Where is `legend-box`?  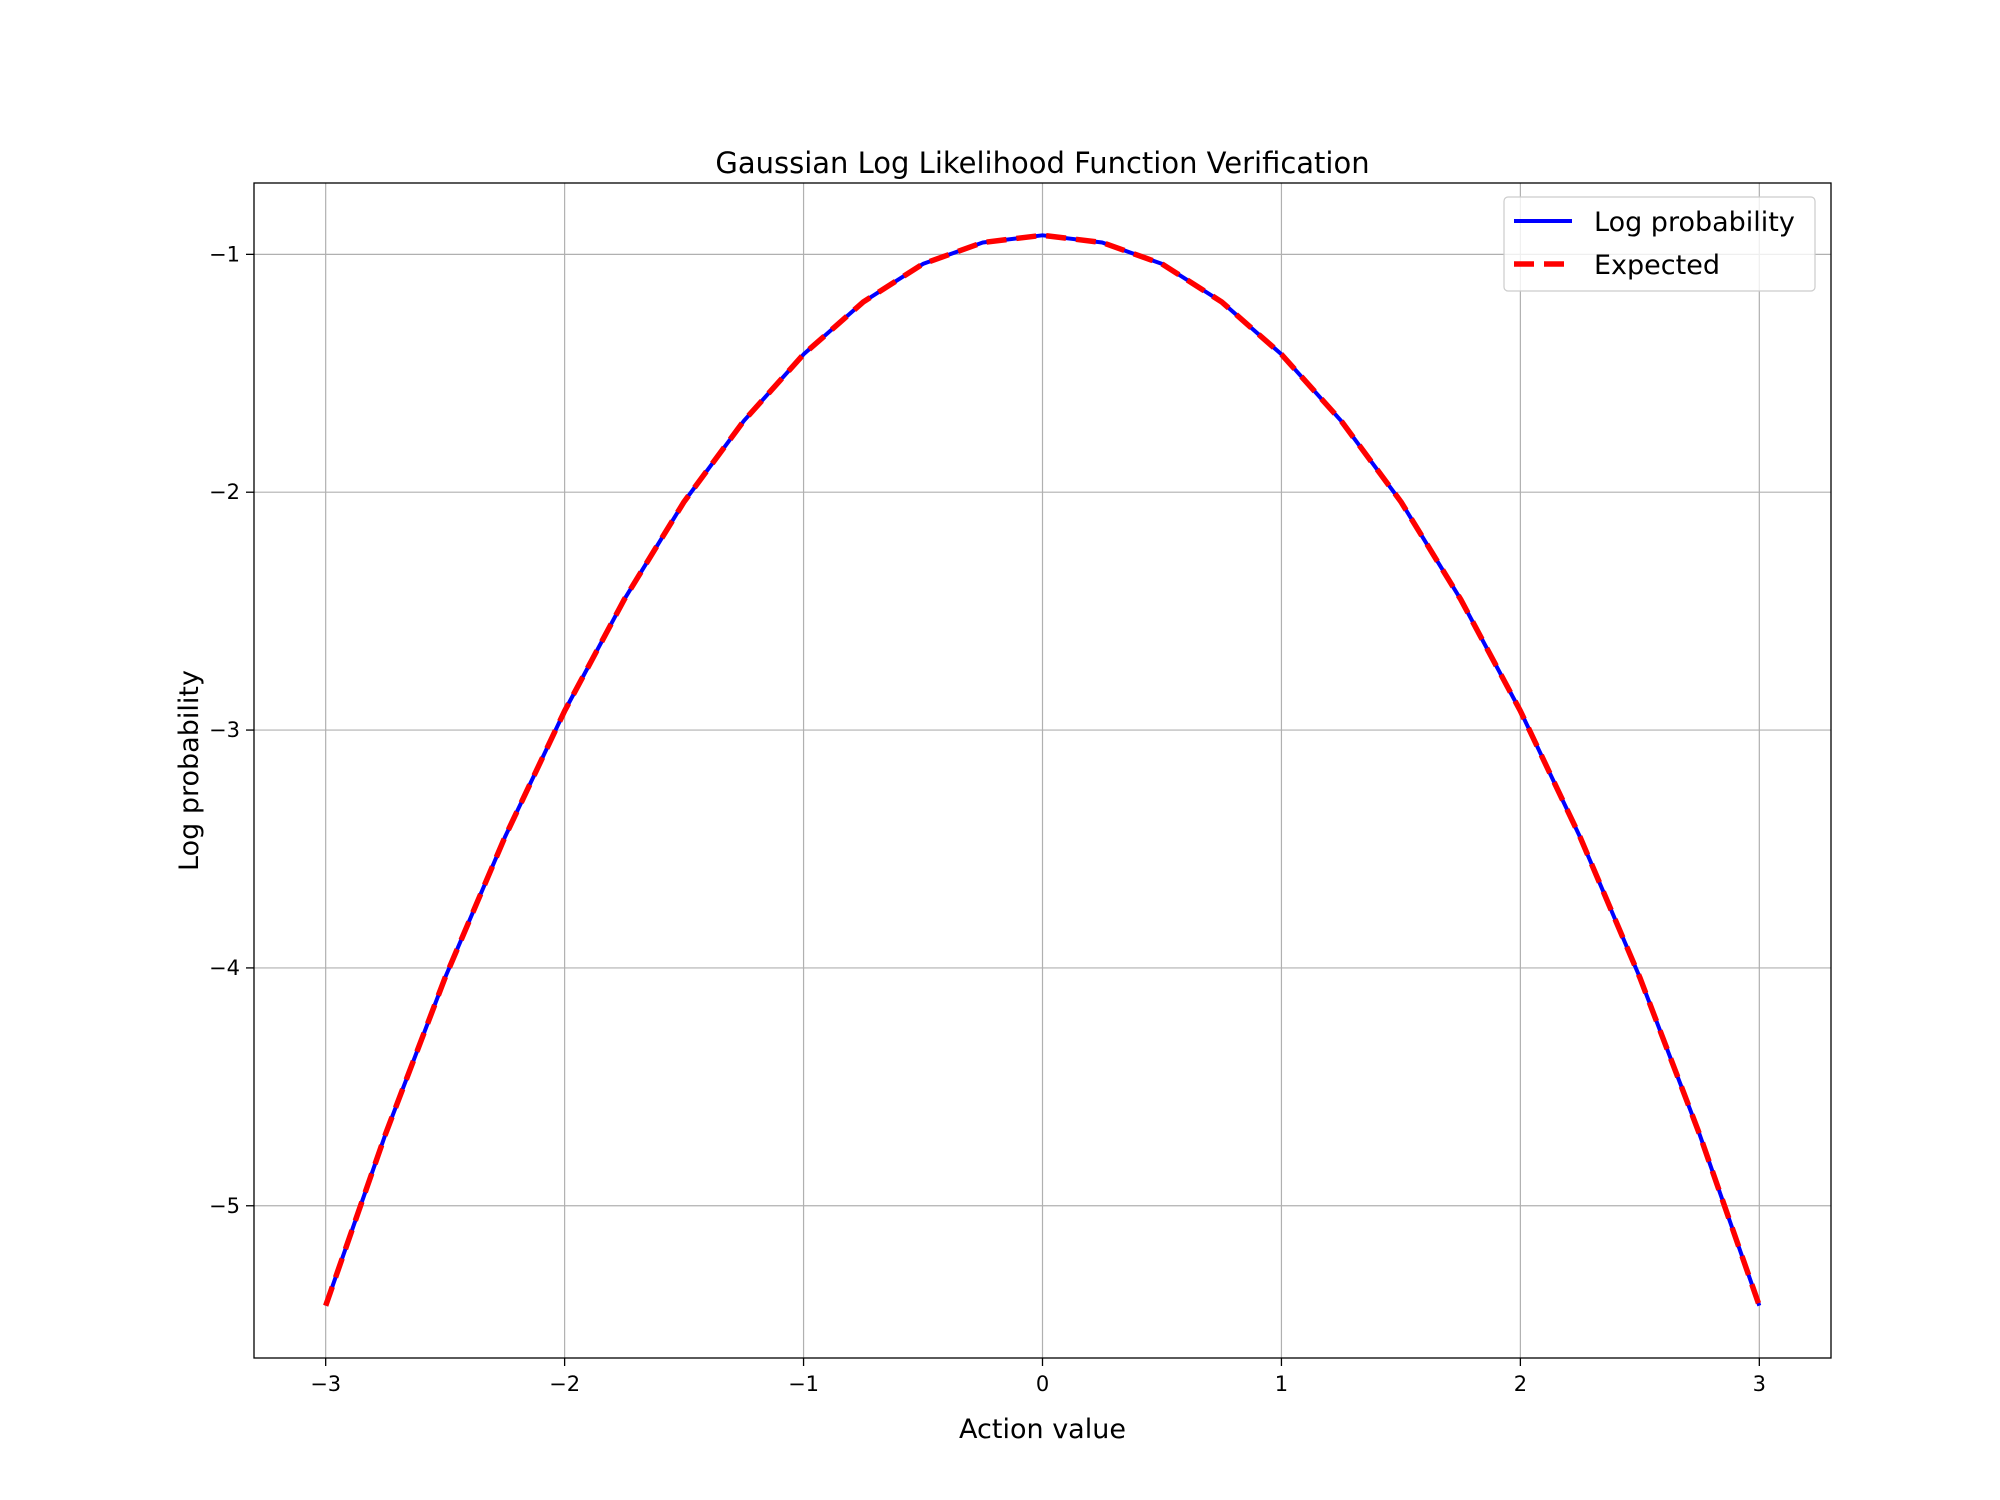 legend-box is located at coordinates (1659, 244).